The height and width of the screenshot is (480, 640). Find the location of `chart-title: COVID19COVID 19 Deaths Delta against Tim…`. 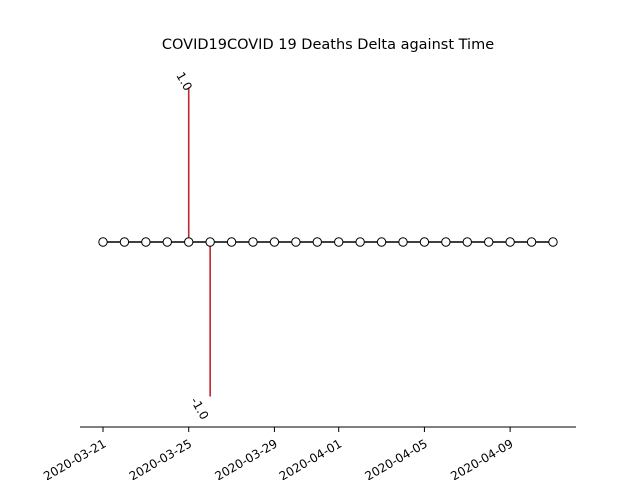

chart-title: COVID19COVID 19 Deaths Delta against Tim… is located at coordinates (328, 45).